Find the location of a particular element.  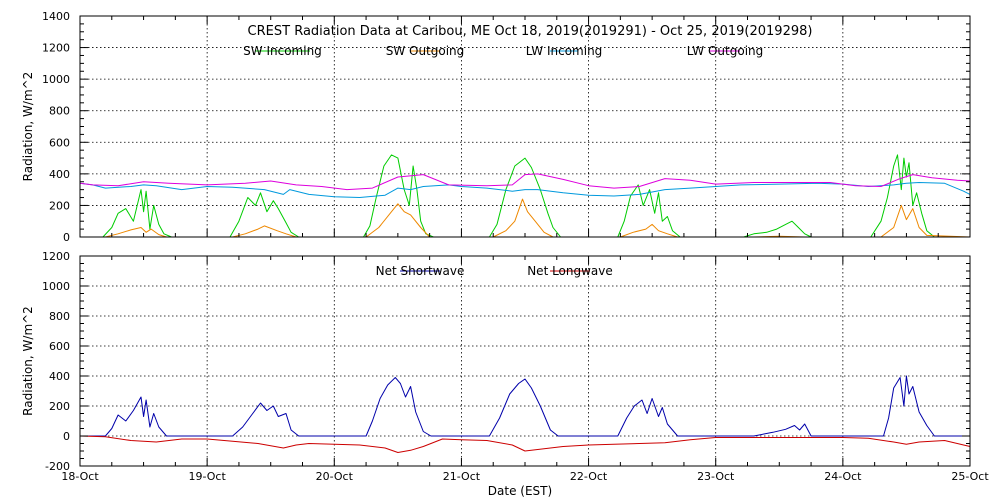

top-y-tick-label: 600 is located at coordinates (59, 142).